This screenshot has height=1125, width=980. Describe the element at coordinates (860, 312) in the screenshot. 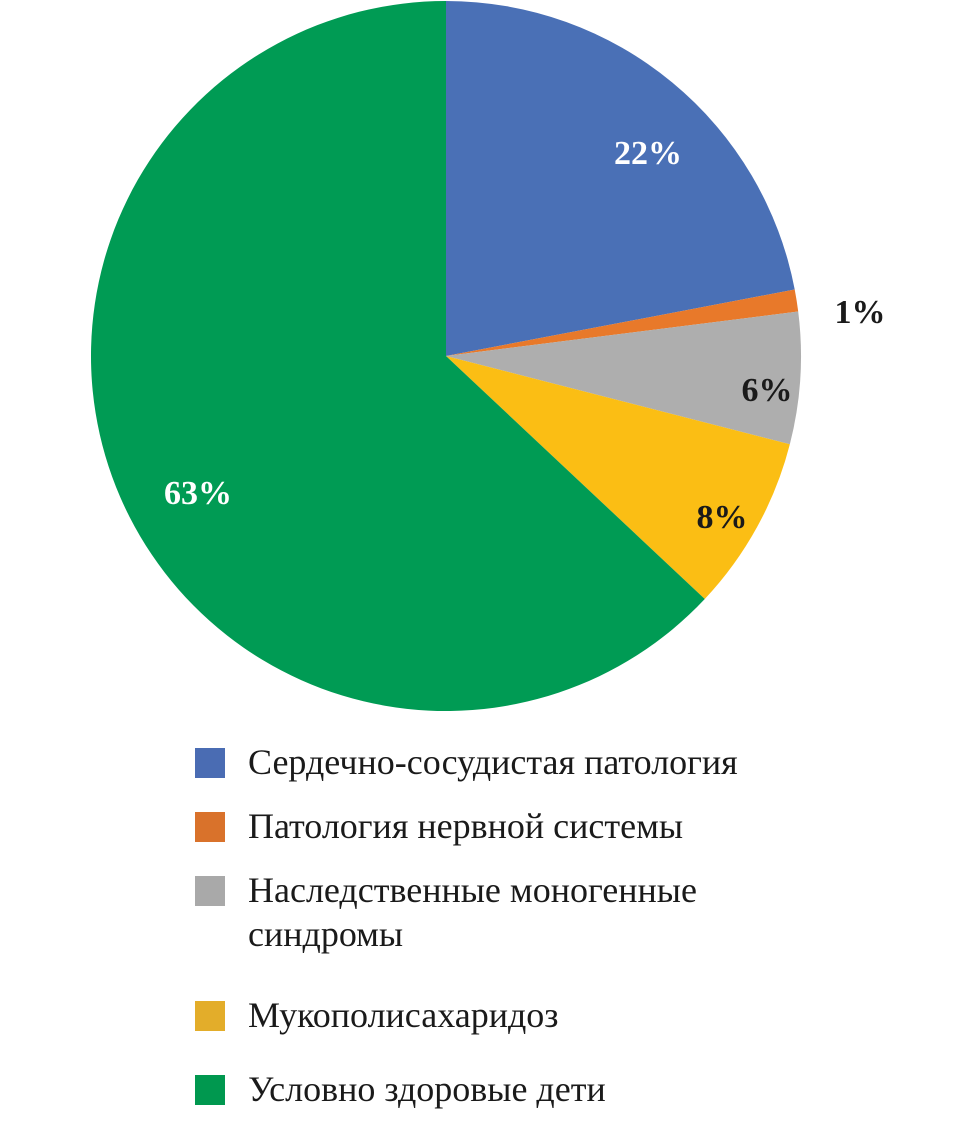

I see `slice-value-label: 1%` at that location.